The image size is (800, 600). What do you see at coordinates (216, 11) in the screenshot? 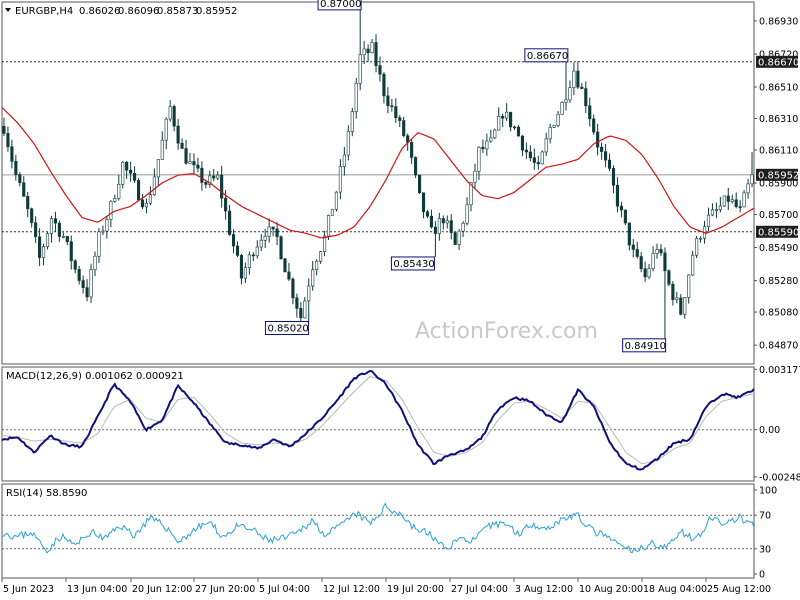
I see `price-header-close: 0.85952` at bounding box center [216, 11].